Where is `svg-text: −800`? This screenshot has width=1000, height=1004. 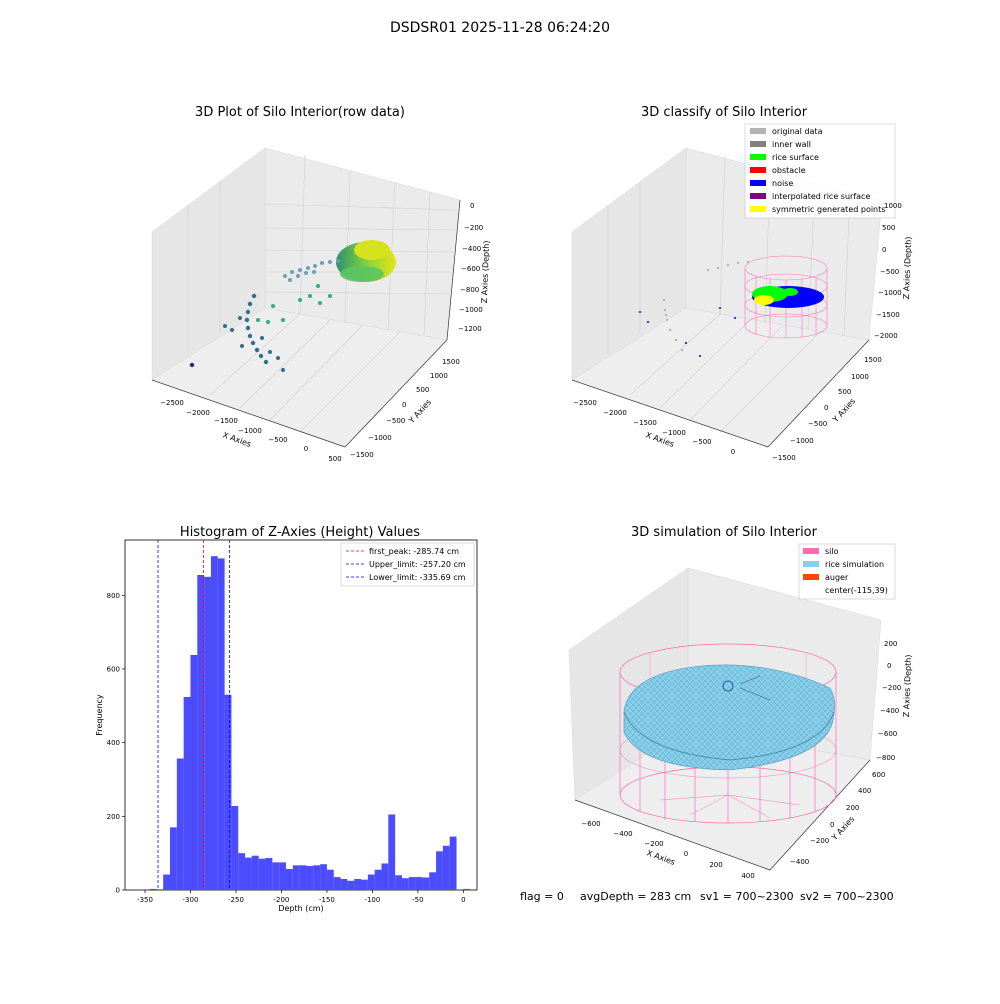
svg-text: −800 is located at coordinates (469, 290).